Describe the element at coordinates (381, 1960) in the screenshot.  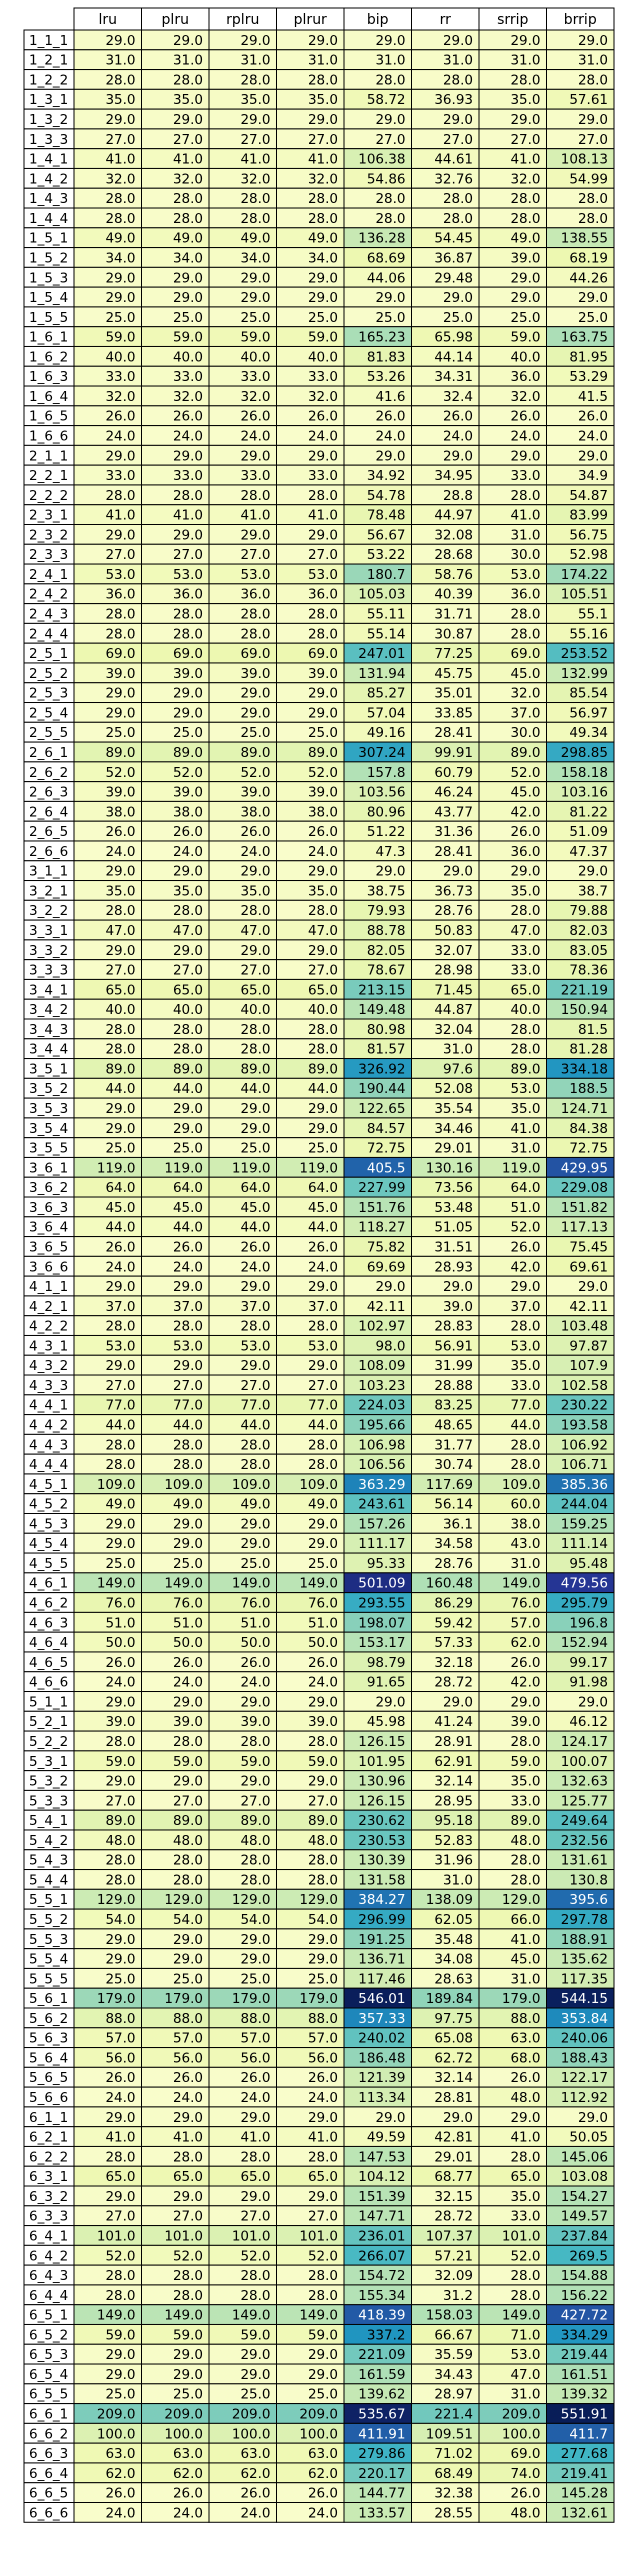
I see `cell-value: 136.71` at that location.